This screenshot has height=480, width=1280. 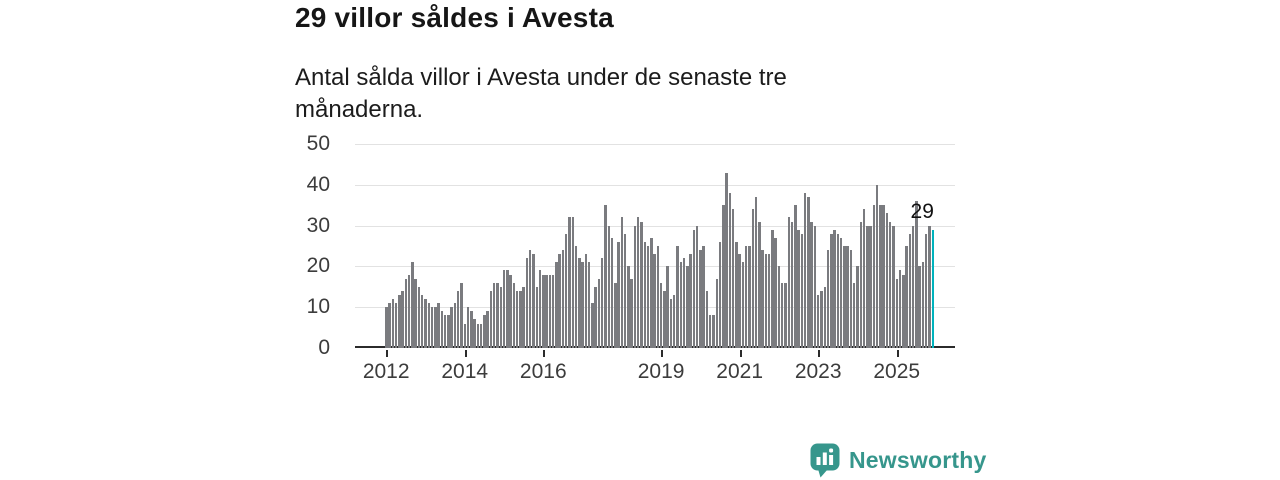 I want to click on x-axis-label: 2014, so click(x=465, y=371).